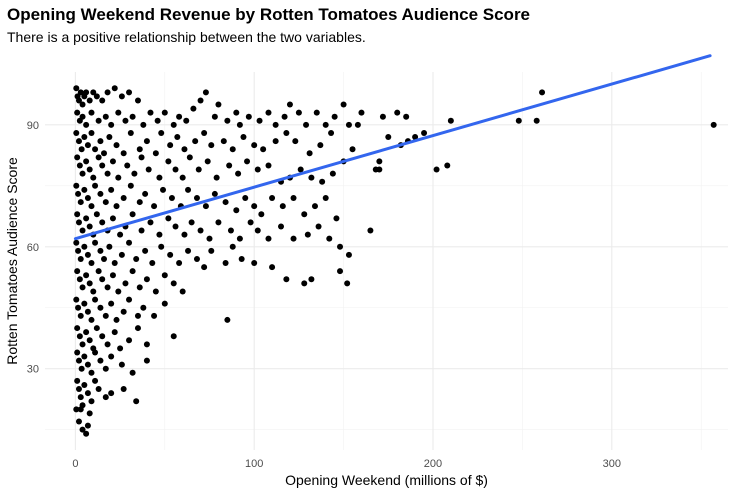  What do you see at coordinates (33, 370) in the screenshot?
I see `y-tick-label: 30` at bounding box center [33, 370].